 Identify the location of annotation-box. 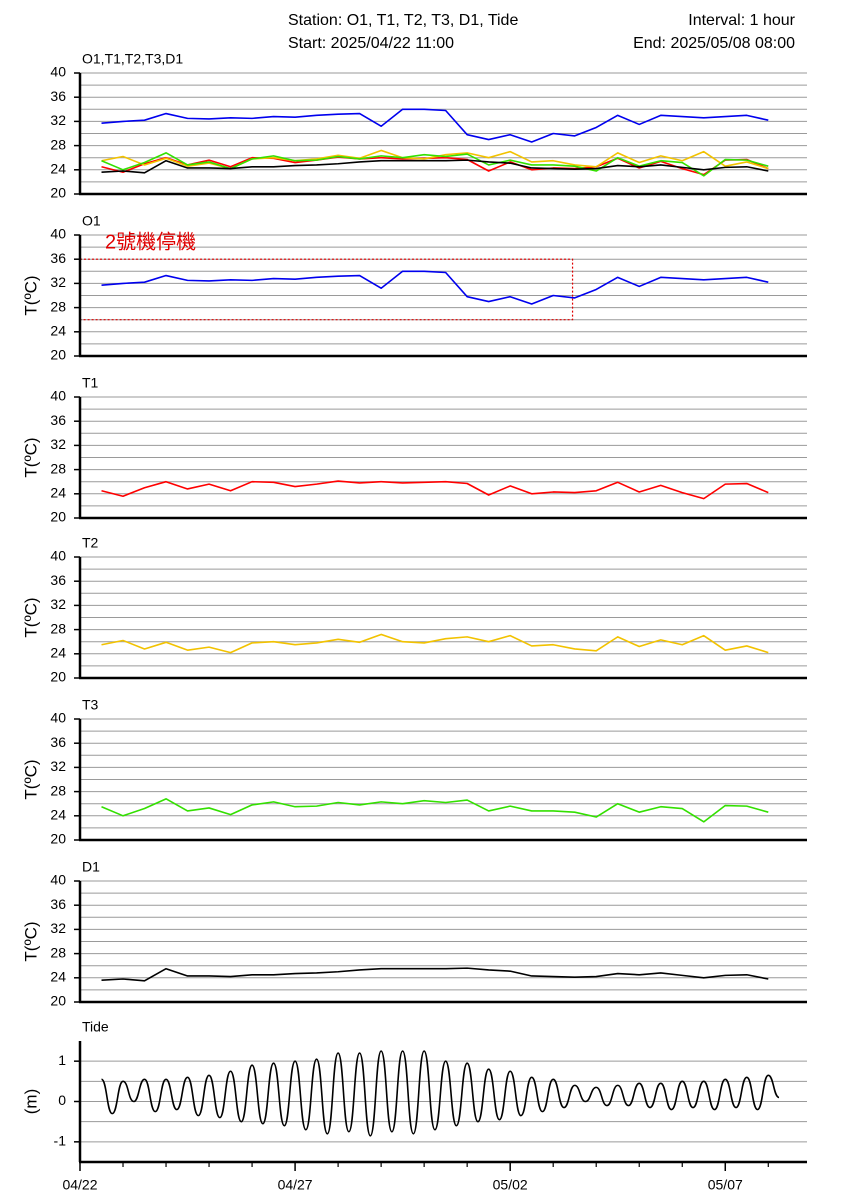
(326, 289).